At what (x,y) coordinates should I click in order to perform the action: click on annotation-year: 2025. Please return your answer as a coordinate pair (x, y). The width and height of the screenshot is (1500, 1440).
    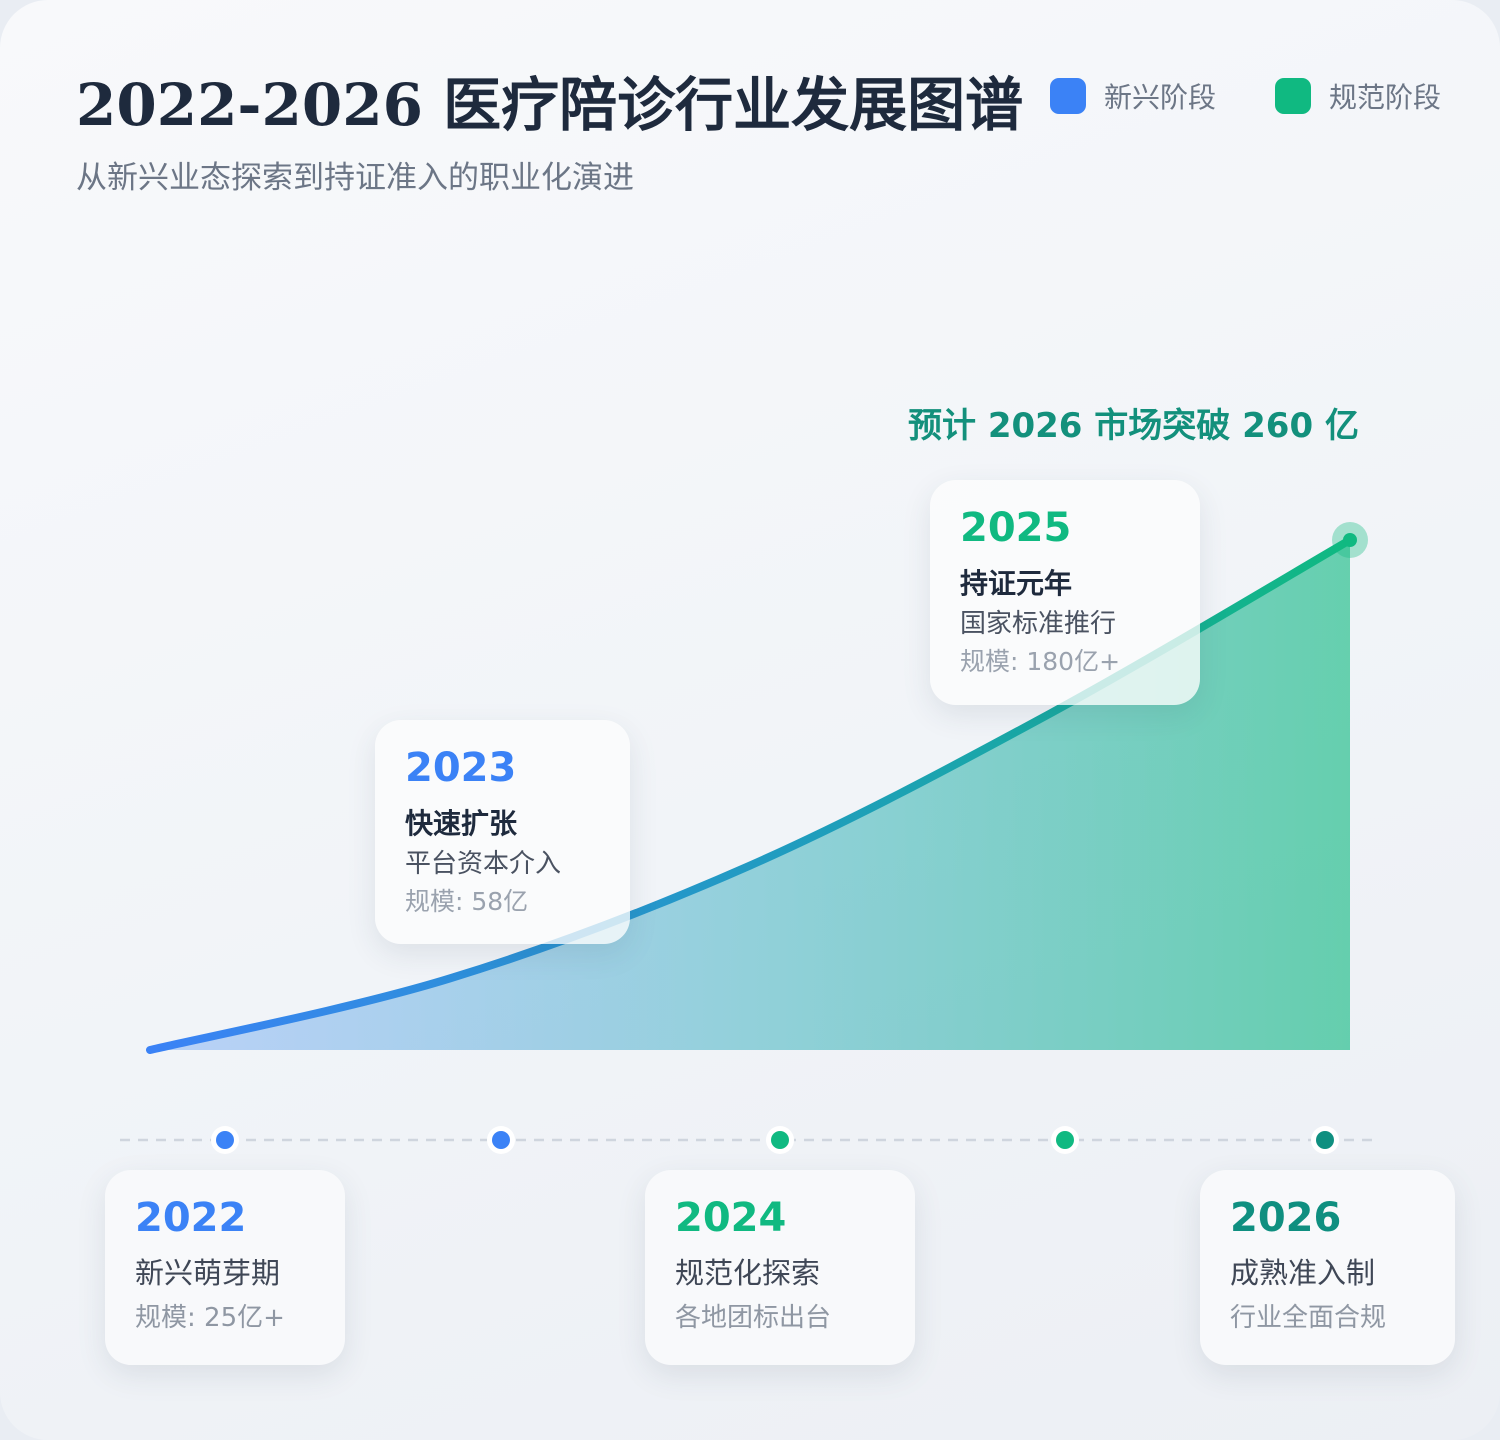
    Looking at the image, I should click on (1016, 528).